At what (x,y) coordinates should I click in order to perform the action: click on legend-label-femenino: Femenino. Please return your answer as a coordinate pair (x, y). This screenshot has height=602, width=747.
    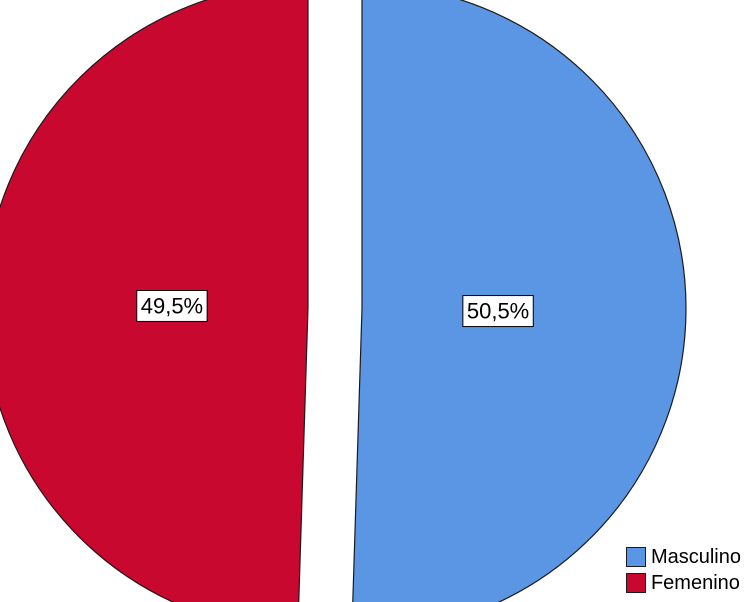
    Looking at the image, I should click on (695, 582).